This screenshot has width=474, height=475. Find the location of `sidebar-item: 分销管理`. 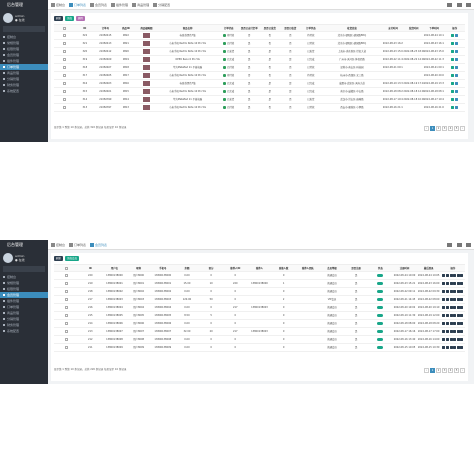

sidebar-item: 分销管理 is located at coordinates (24, 319).